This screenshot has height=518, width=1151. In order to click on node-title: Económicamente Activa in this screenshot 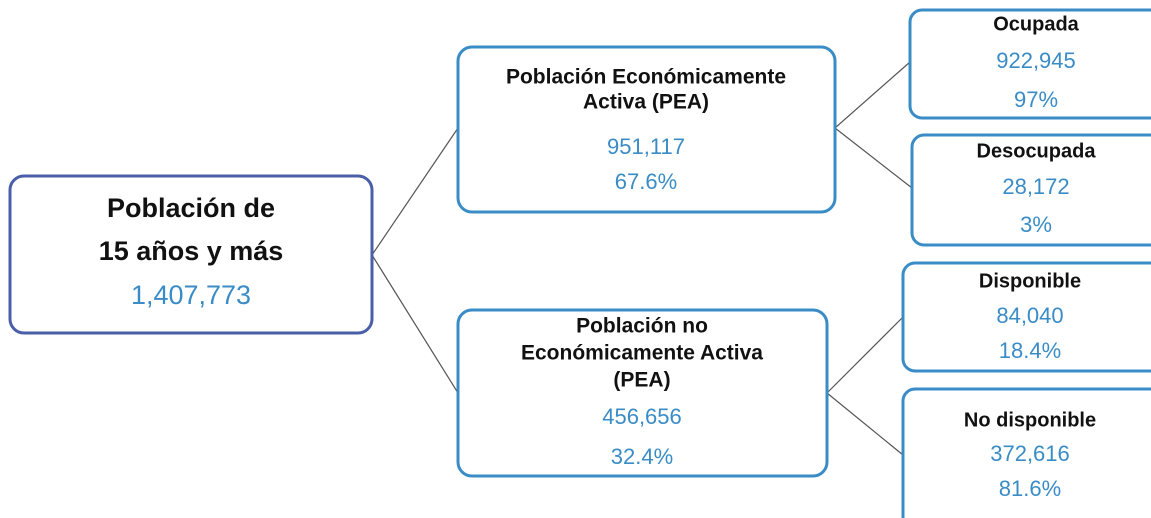, I will do `click(642, 353)`.